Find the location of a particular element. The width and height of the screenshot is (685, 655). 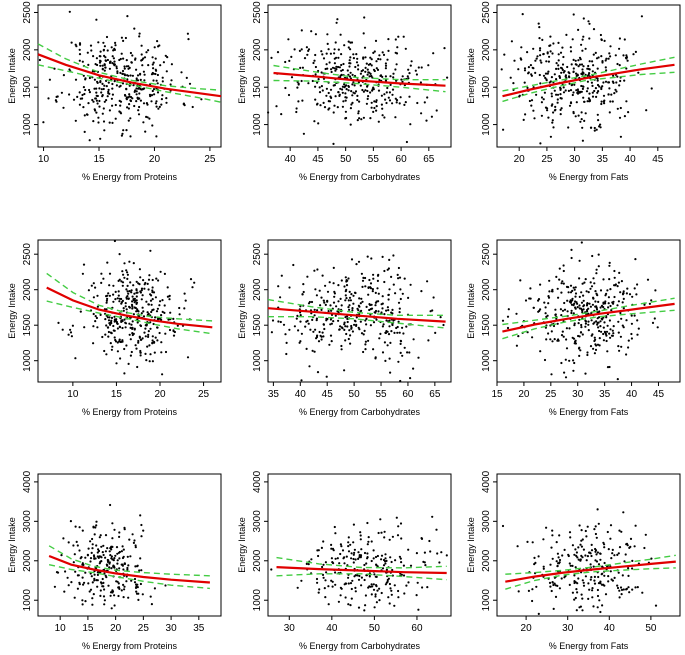

y-tick-label: 1000 is located at coordinates (257, 600).